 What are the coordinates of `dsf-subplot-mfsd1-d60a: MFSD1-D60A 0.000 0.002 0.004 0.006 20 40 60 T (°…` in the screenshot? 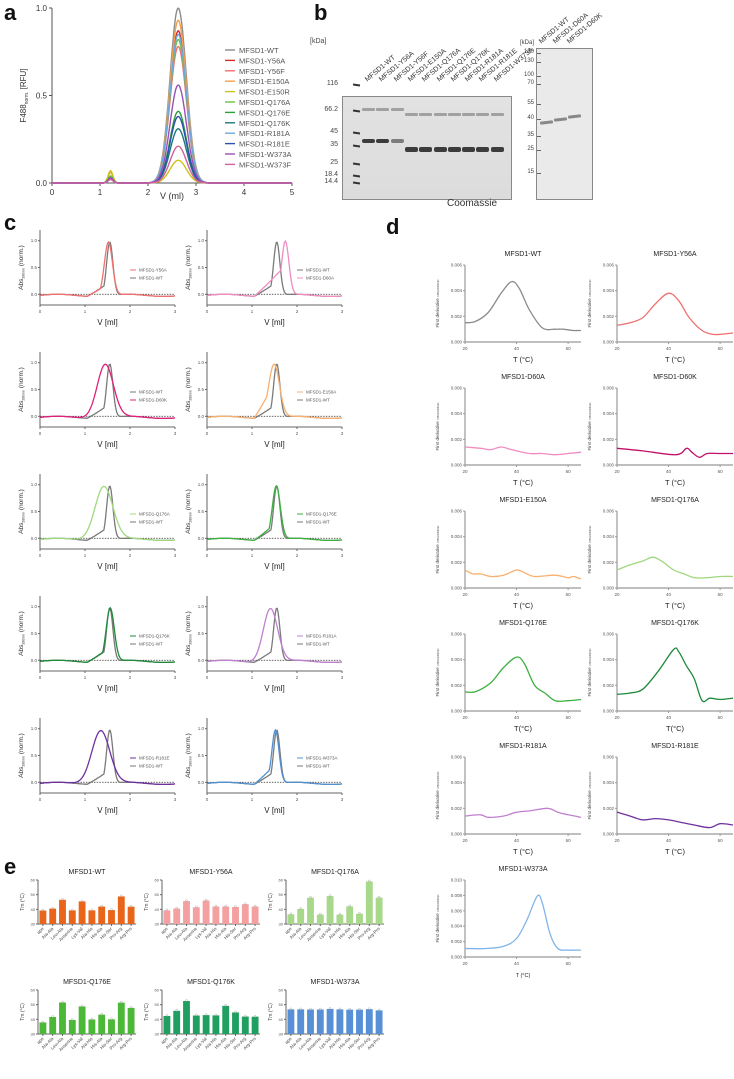 It's located at (508, 430).